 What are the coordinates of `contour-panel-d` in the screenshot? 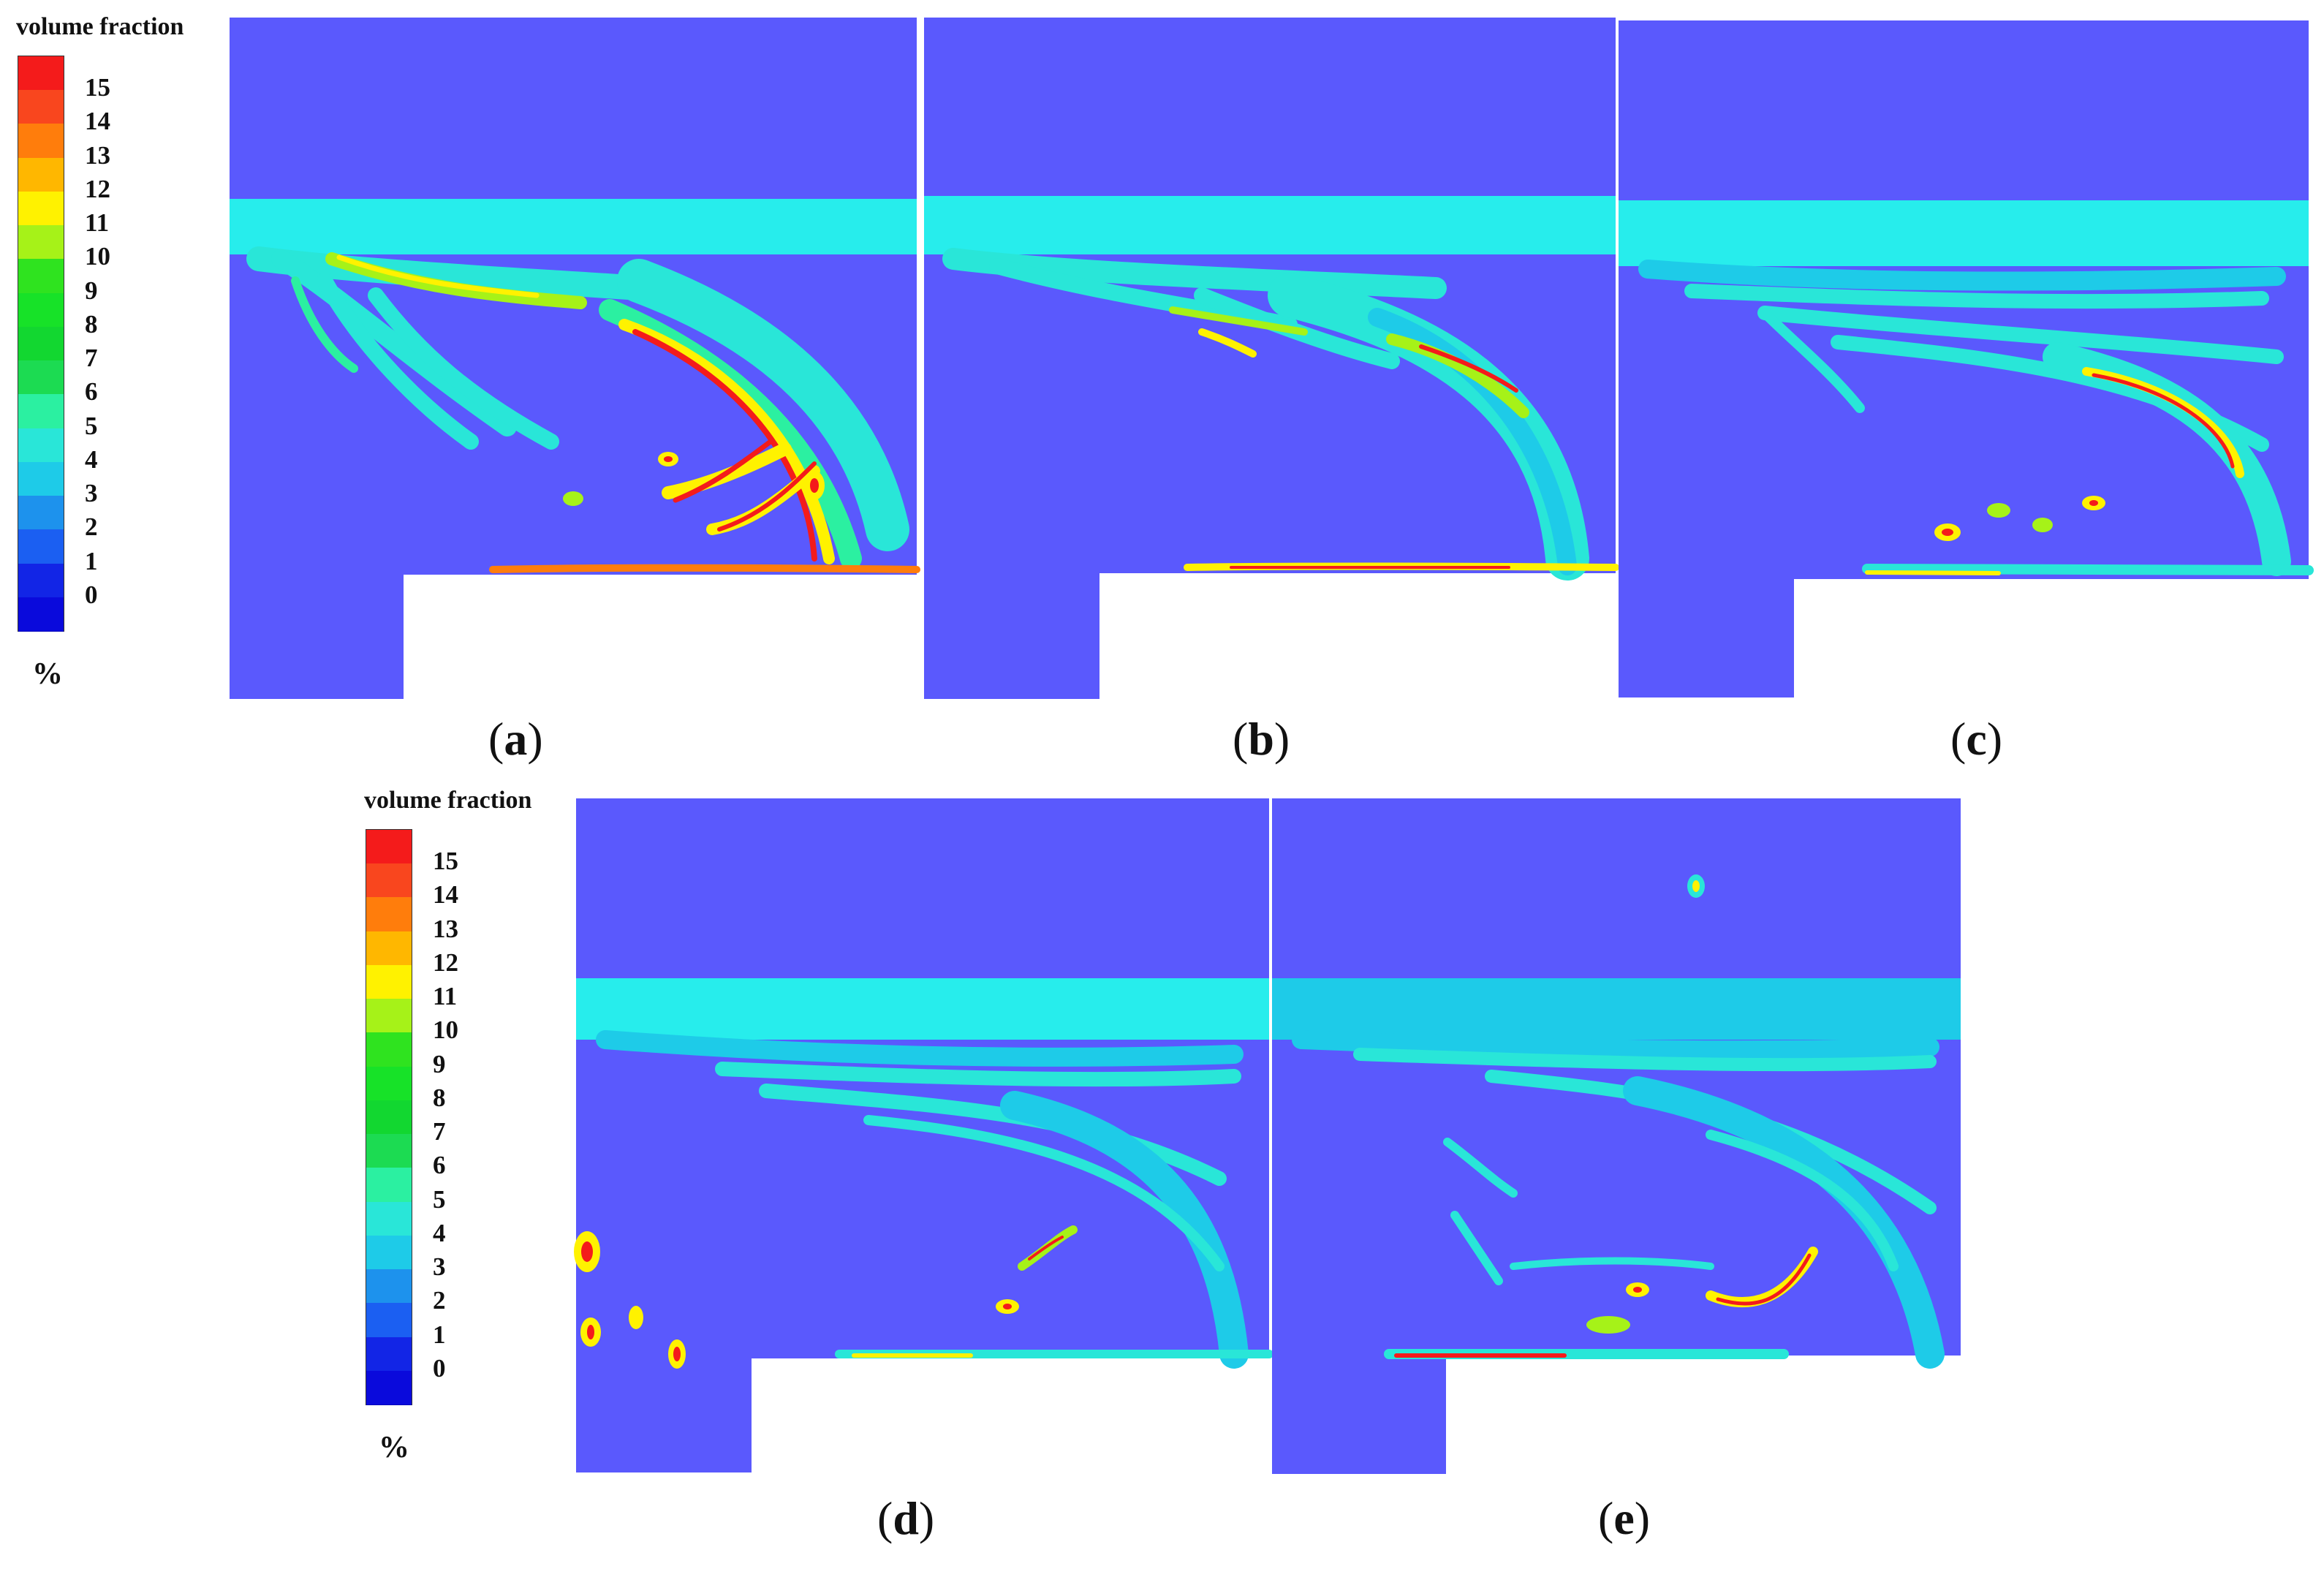 It's located at (923, 1135).